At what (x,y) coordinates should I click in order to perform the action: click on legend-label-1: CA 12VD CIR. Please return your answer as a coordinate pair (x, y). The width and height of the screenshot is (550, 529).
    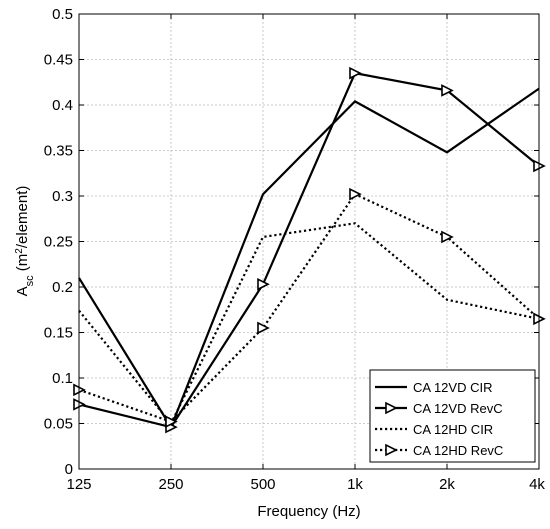
    Looking at the image, I should click on (452, 387).